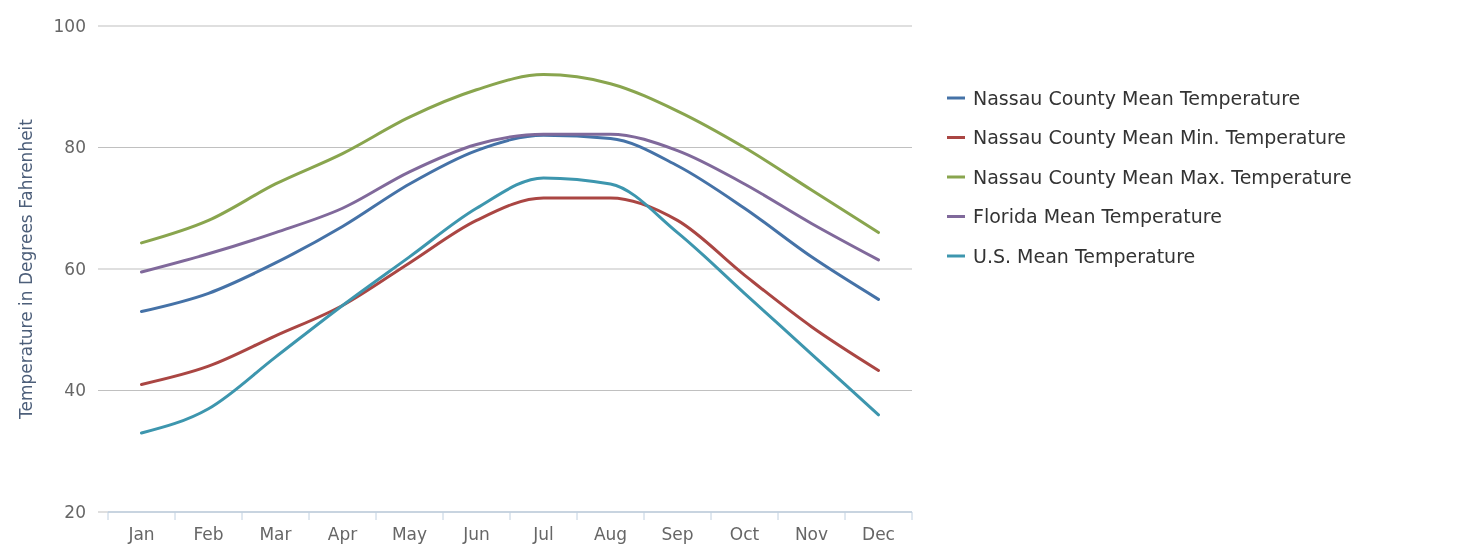  Describe the element at coordinates (409, 534) in the screenshot. I see `x-tick-label: May` at that location.